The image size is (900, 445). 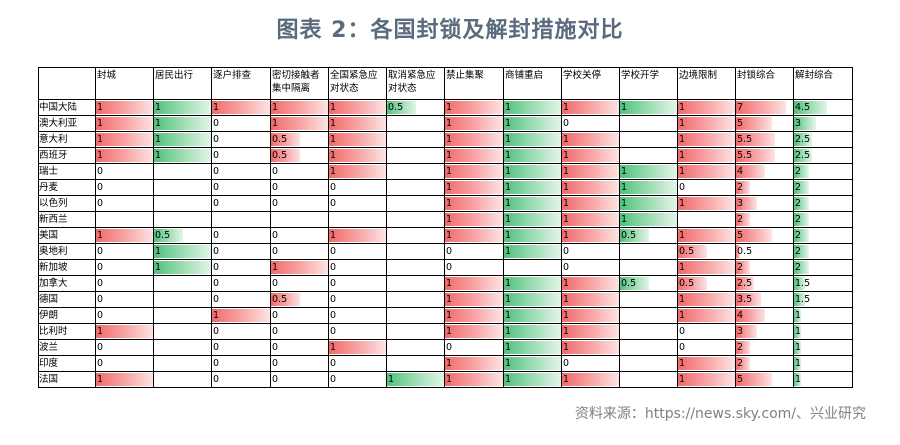 What do you see at coordinates (67, 83) in the screenshot?
I see `header-country` at bounding box center [67, 83].